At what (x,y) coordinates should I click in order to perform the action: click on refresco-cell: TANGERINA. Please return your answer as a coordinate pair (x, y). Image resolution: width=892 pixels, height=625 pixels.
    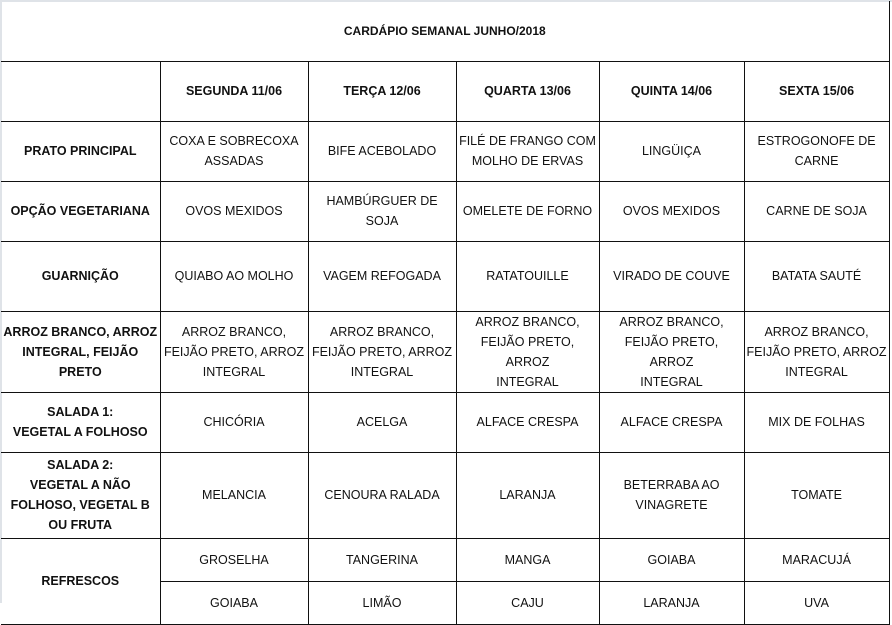
    Looking at the image, I should click on (382, 559).